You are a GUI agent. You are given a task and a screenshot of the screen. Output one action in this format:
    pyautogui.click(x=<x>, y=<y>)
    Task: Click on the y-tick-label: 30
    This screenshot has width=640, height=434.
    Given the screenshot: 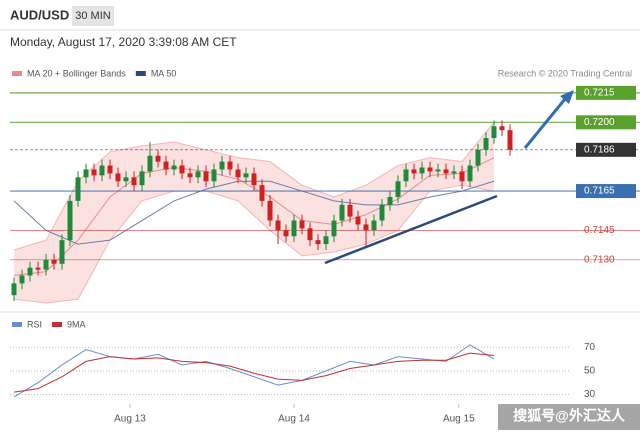 What is the action you would take?
    pyautogui.click(x=590, y=394)
    